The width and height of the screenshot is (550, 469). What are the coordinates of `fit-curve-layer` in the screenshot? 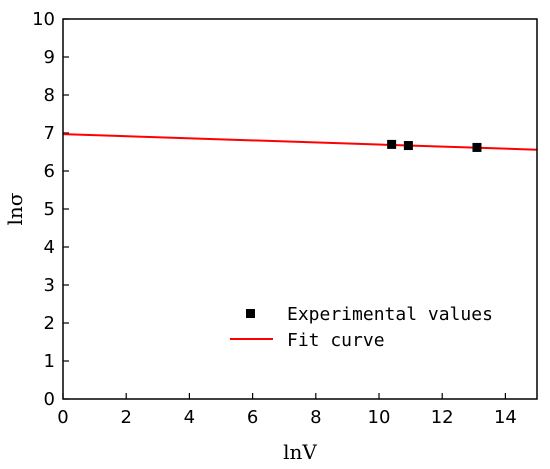 It's located at (300, 142).